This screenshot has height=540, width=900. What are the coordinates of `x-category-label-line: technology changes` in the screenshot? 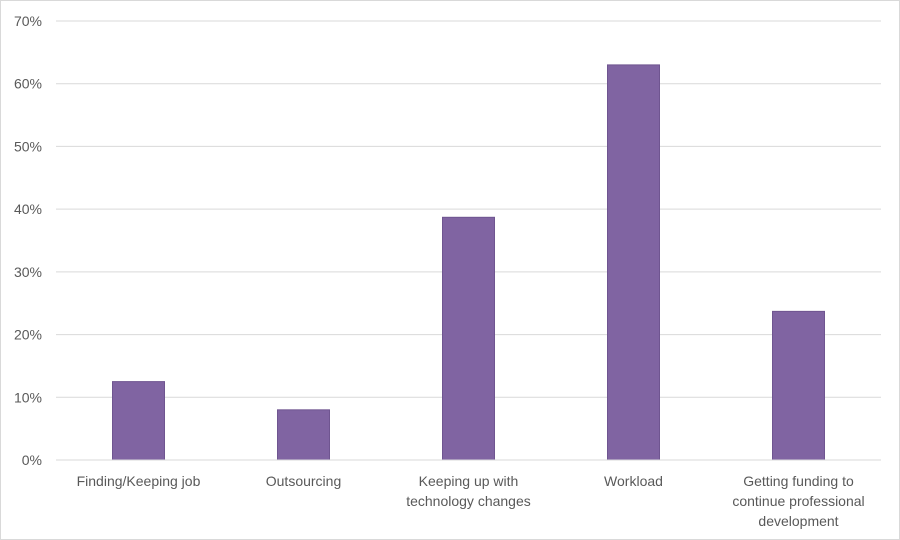 It's located at (468, 501).